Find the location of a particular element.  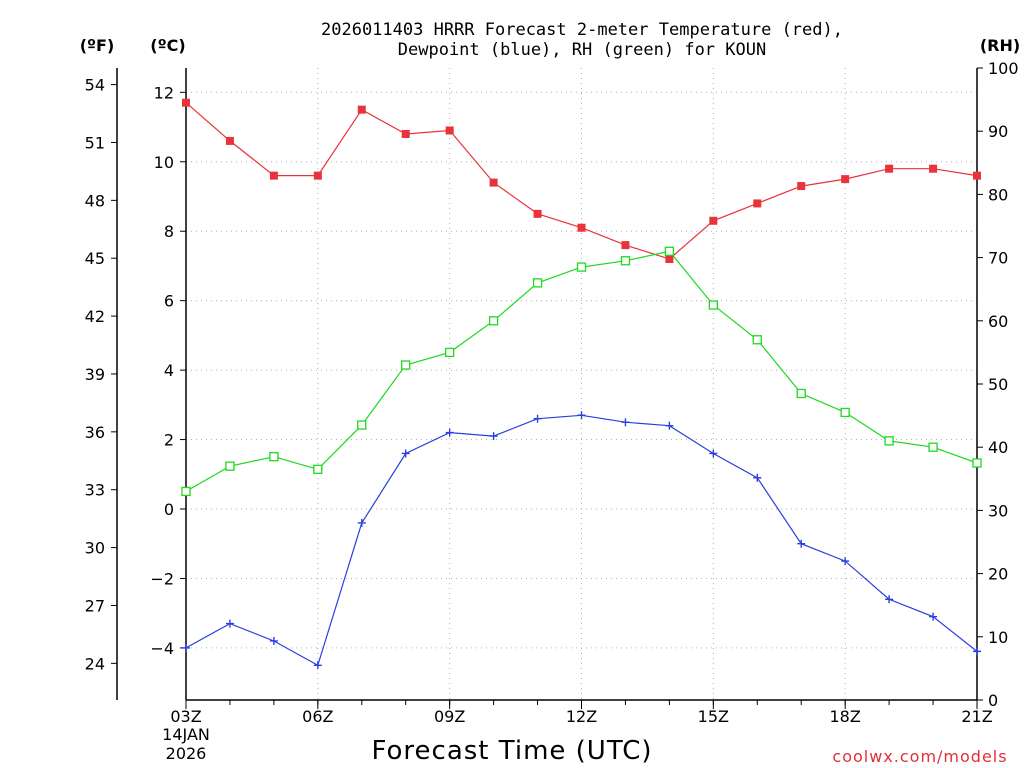

fahrenheit-tick-label: 54 is located at coordinates (95, 85).